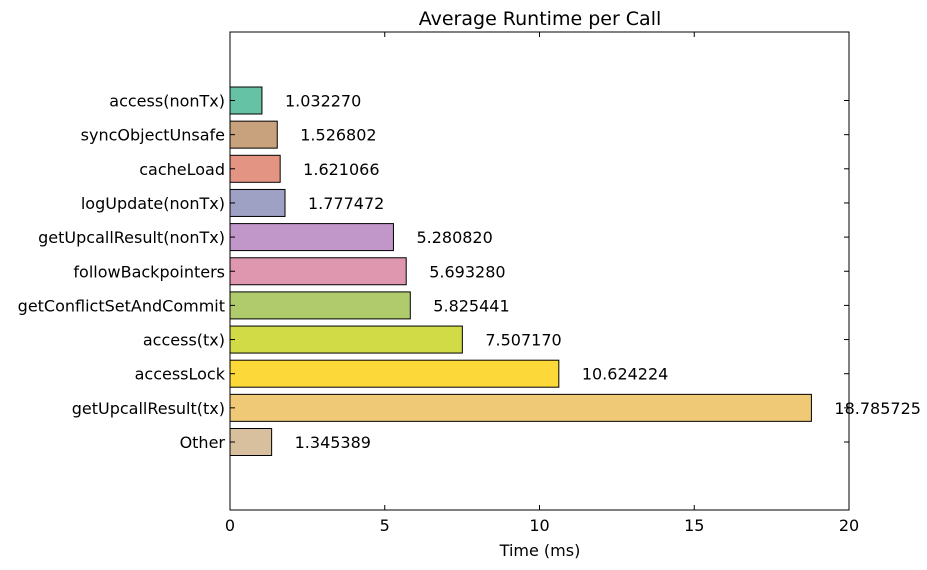 This screenshot has height=570, width=927. I want to click on value-label: 1.032270, so click(323, 101).